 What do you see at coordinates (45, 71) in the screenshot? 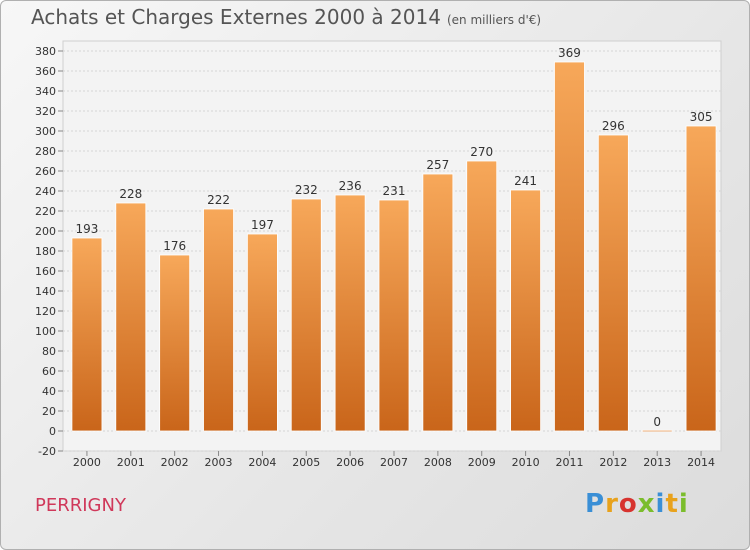
I see `y-tick-label: 360` at bounding box center [45, 71].